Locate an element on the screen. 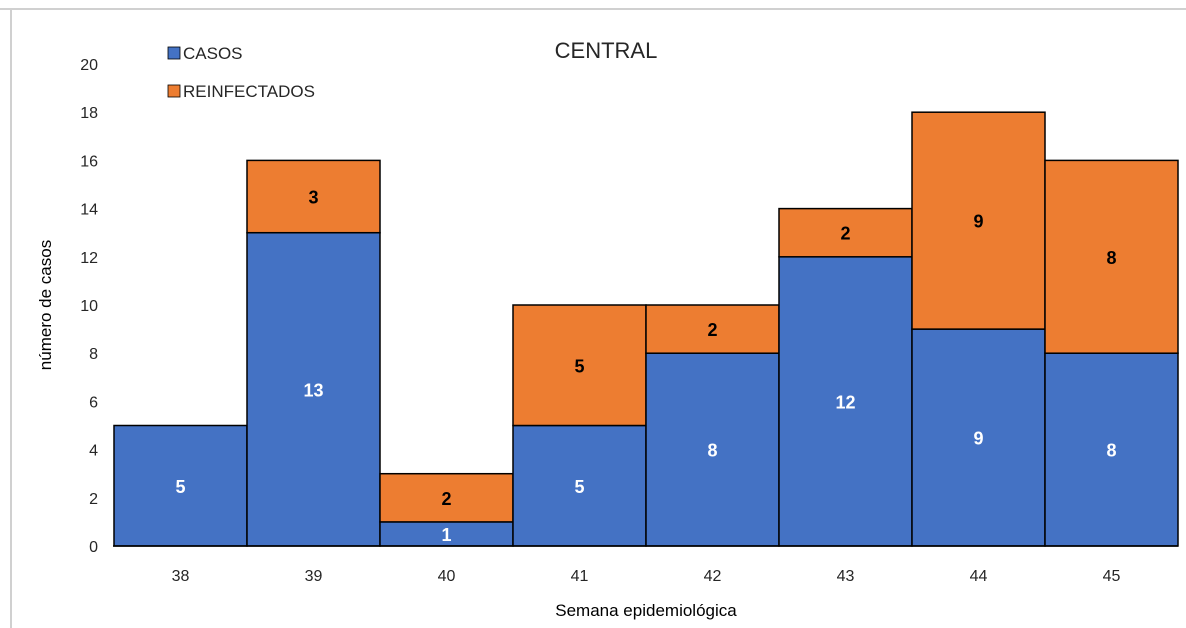 The height and width of the screenshot is (628, 1186). data-label-casos-39: 13 is located at coordinates (313, 390).